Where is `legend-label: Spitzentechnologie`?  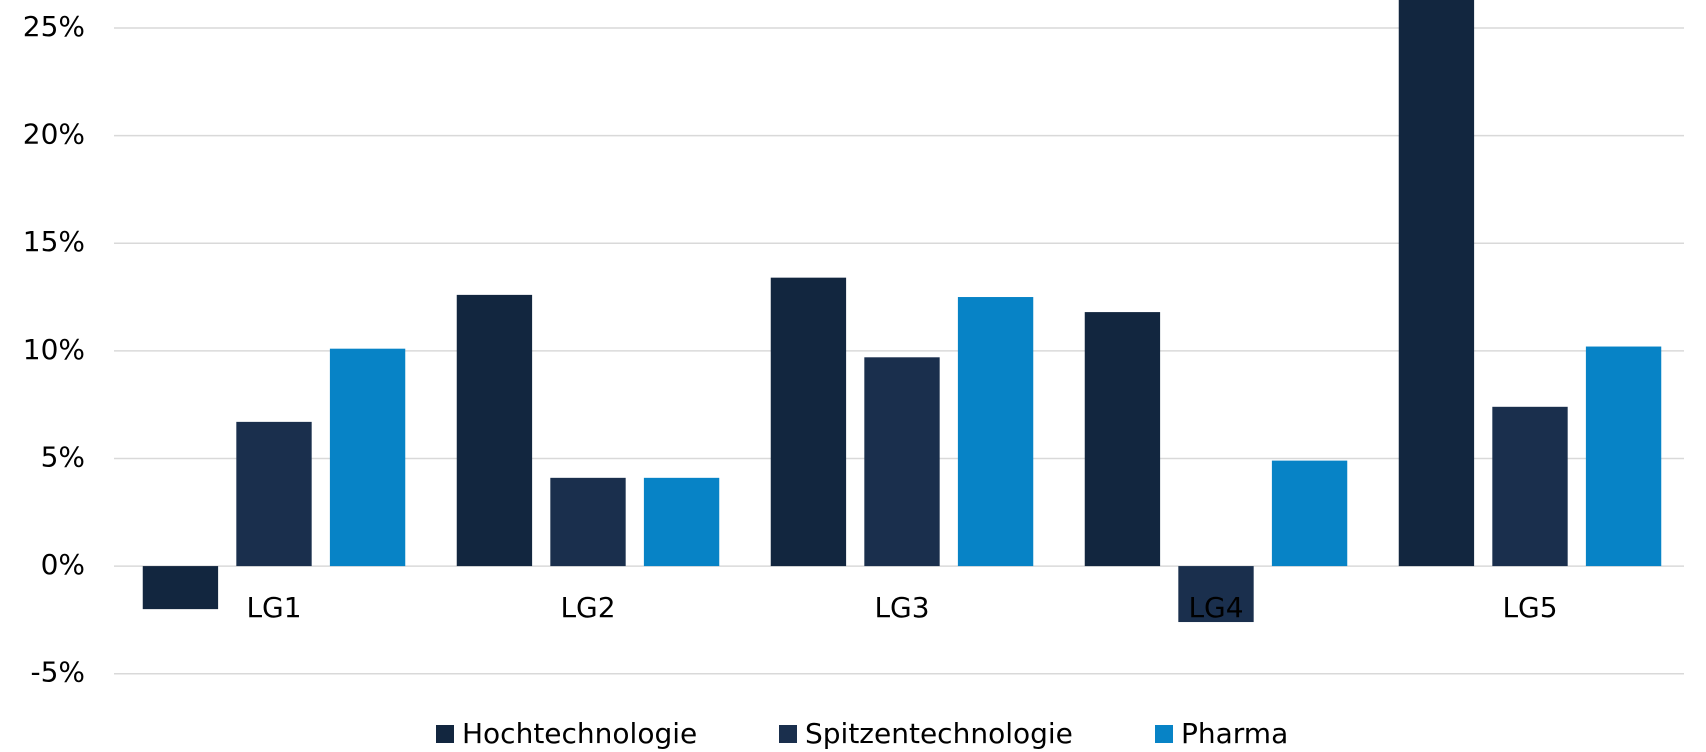
legend-label: Spitzentechnologie is located at coordinates (939, 733).